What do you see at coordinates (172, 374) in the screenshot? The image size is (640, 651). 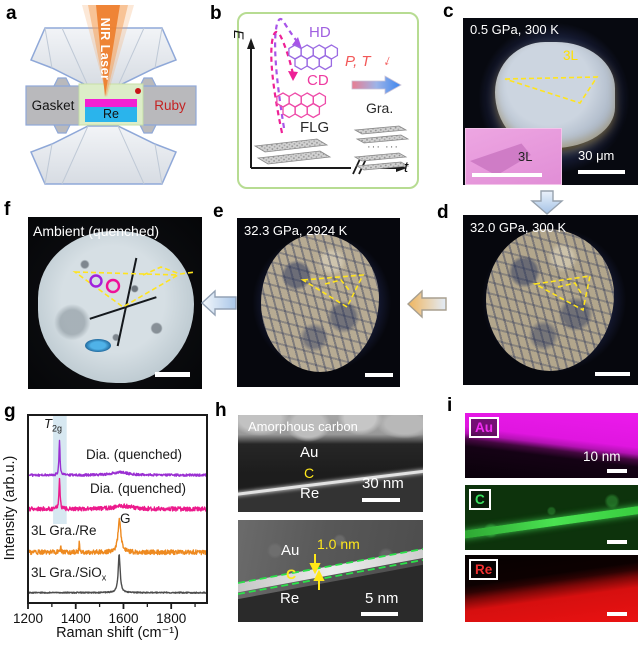 I see `scalebar-f` at bounding box center [172, 374].